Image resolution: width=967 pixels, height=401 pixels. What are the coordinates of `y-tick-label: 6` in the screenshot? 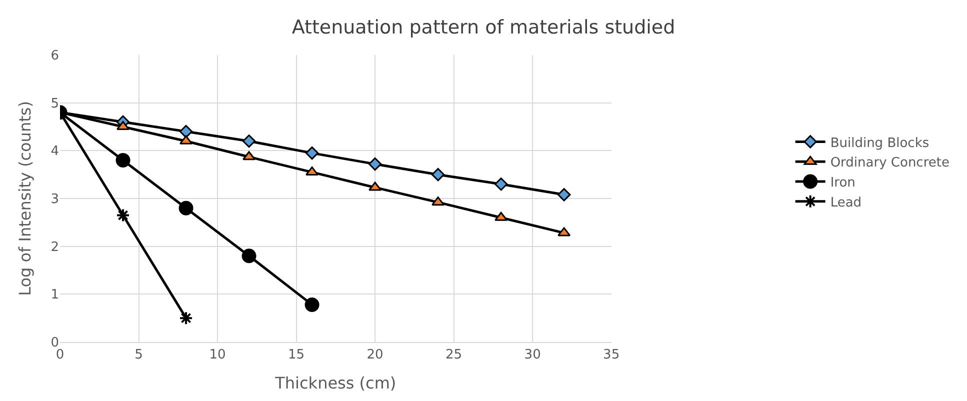 It's located at (54, 56).